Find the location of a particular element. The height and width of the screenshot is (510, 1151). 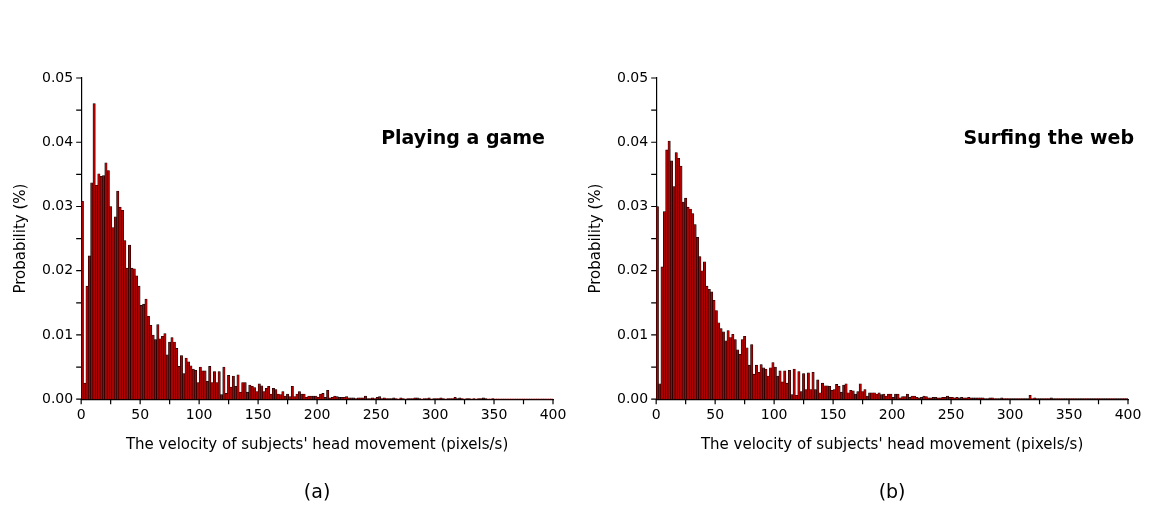

annotation: Surfing the web is located at coordinates (1048, 136).